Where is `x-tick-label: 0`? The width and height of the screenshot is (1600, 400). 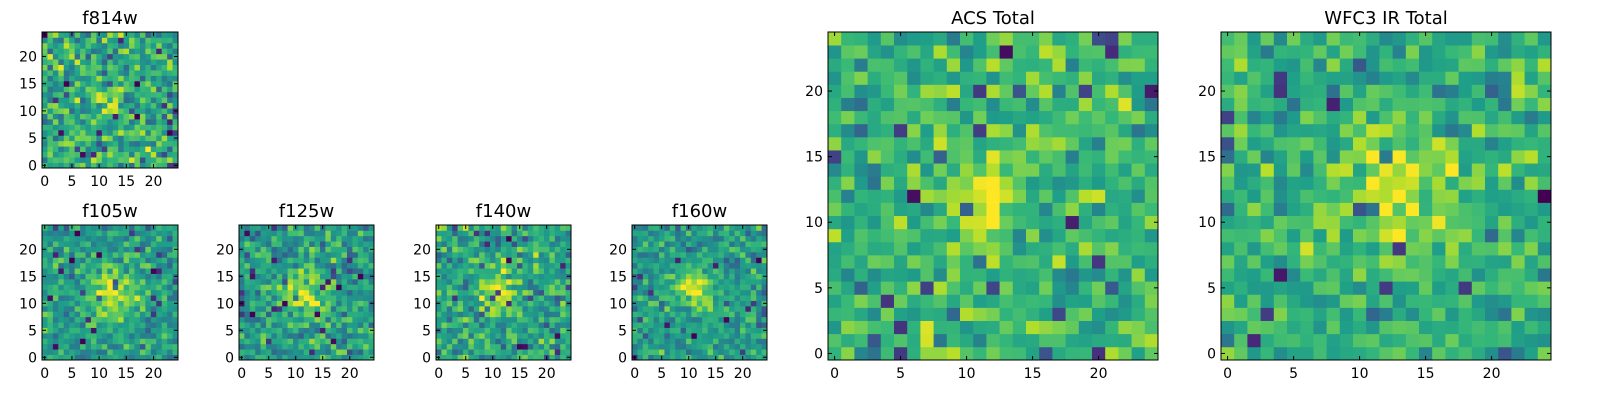 x-tick-label: 0 is located at coordinates (44, 182).